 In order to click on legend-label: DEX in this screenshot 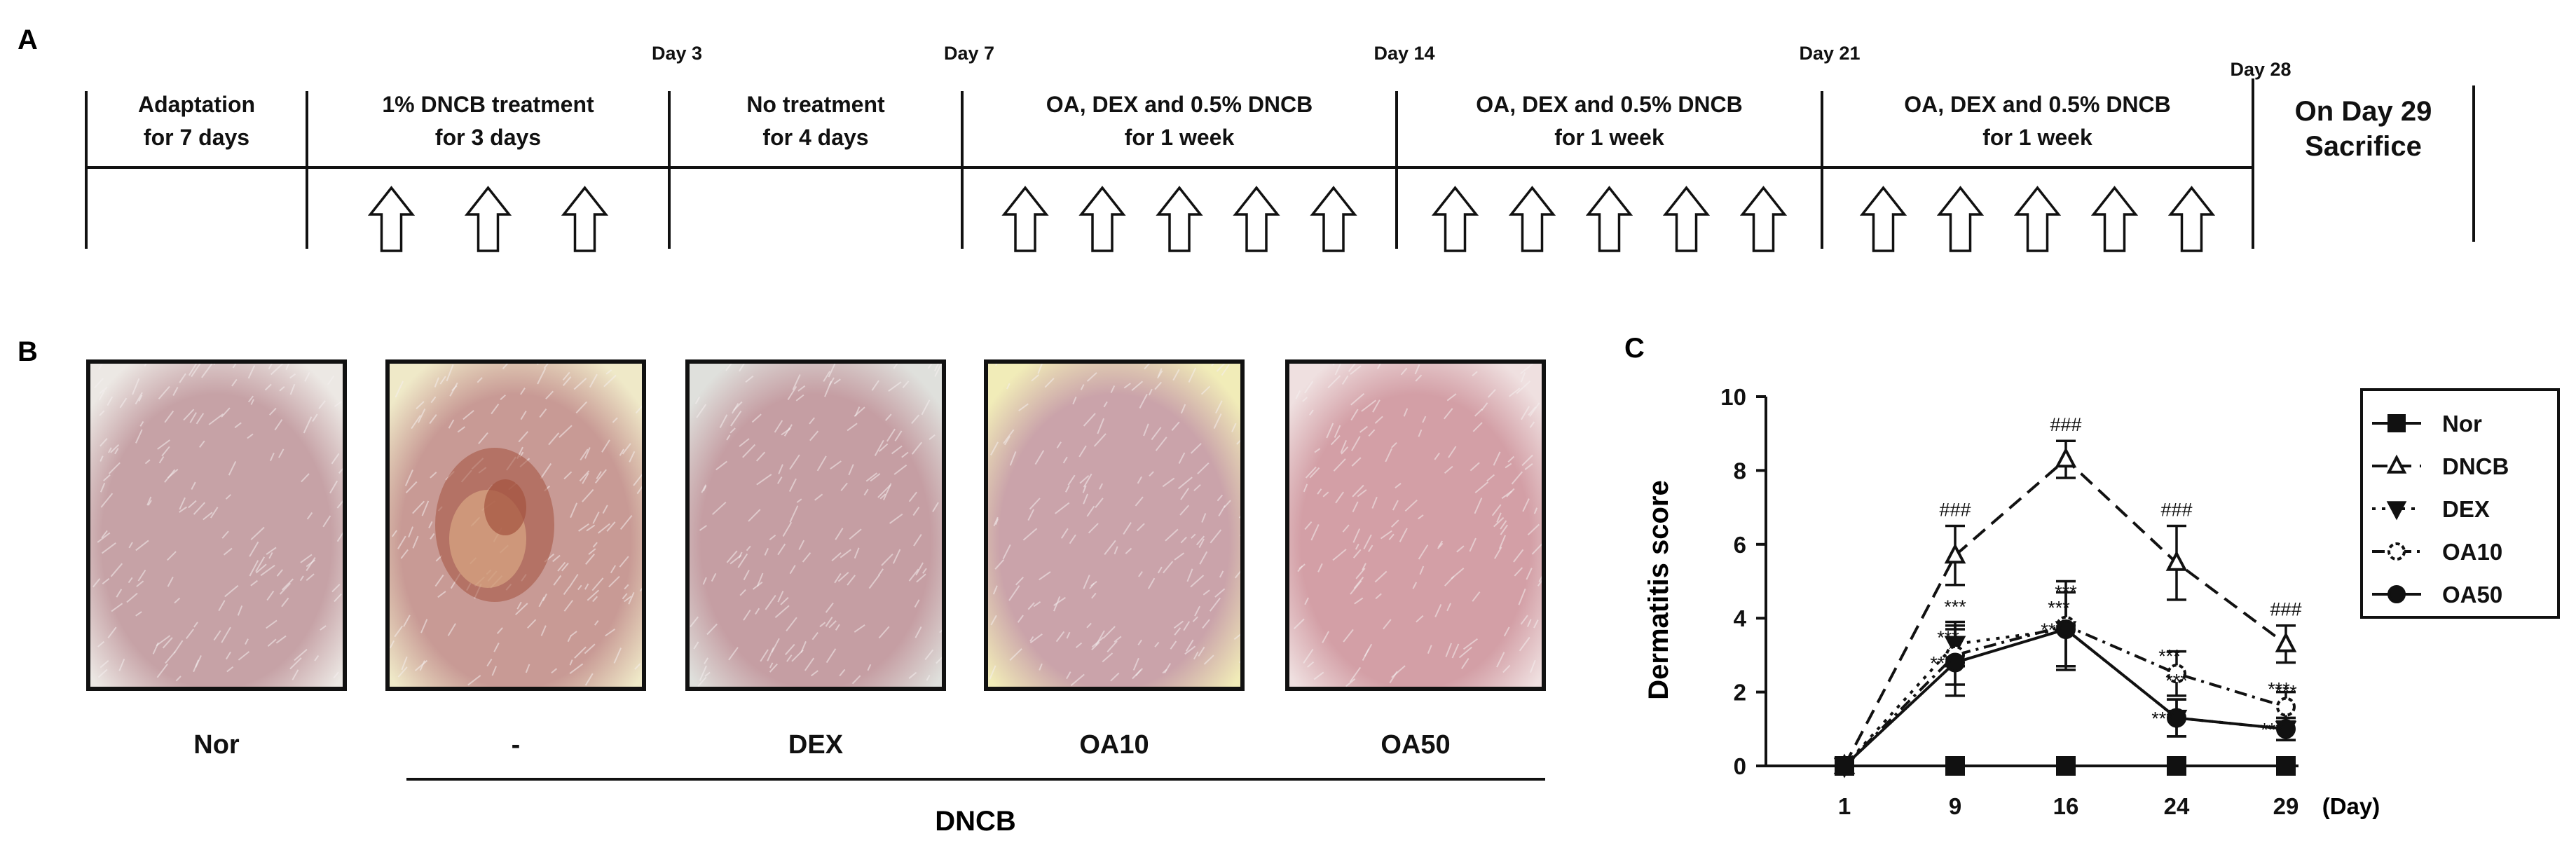, I will do `click(2466, 509)`.